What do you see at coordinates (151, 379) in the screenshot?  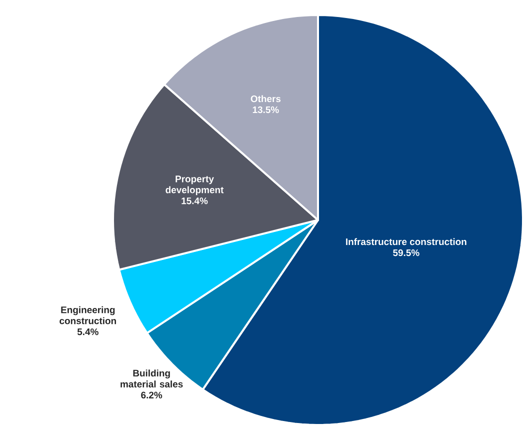 I see `slice-label: Building material sales` at bounding box center [151, 379].